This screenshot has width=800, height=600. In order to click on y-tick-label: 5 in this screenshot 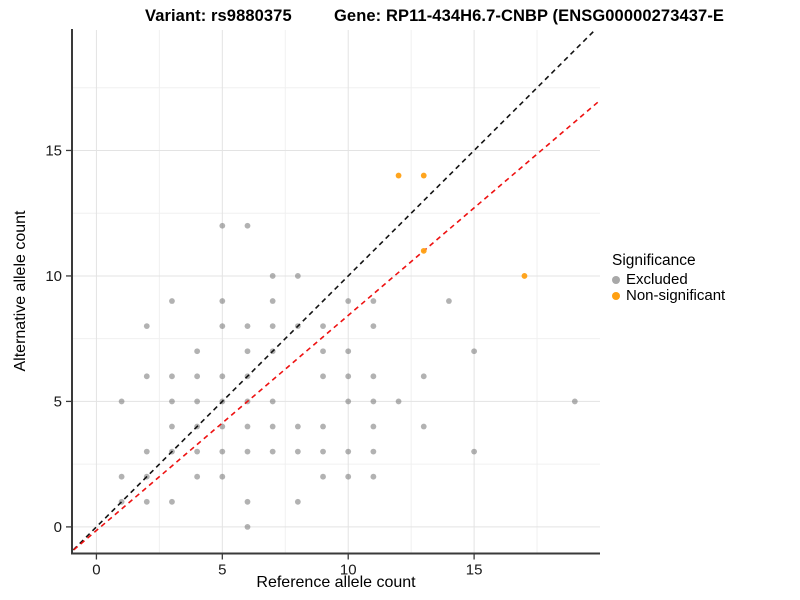, I will do `click(58, 402)`.